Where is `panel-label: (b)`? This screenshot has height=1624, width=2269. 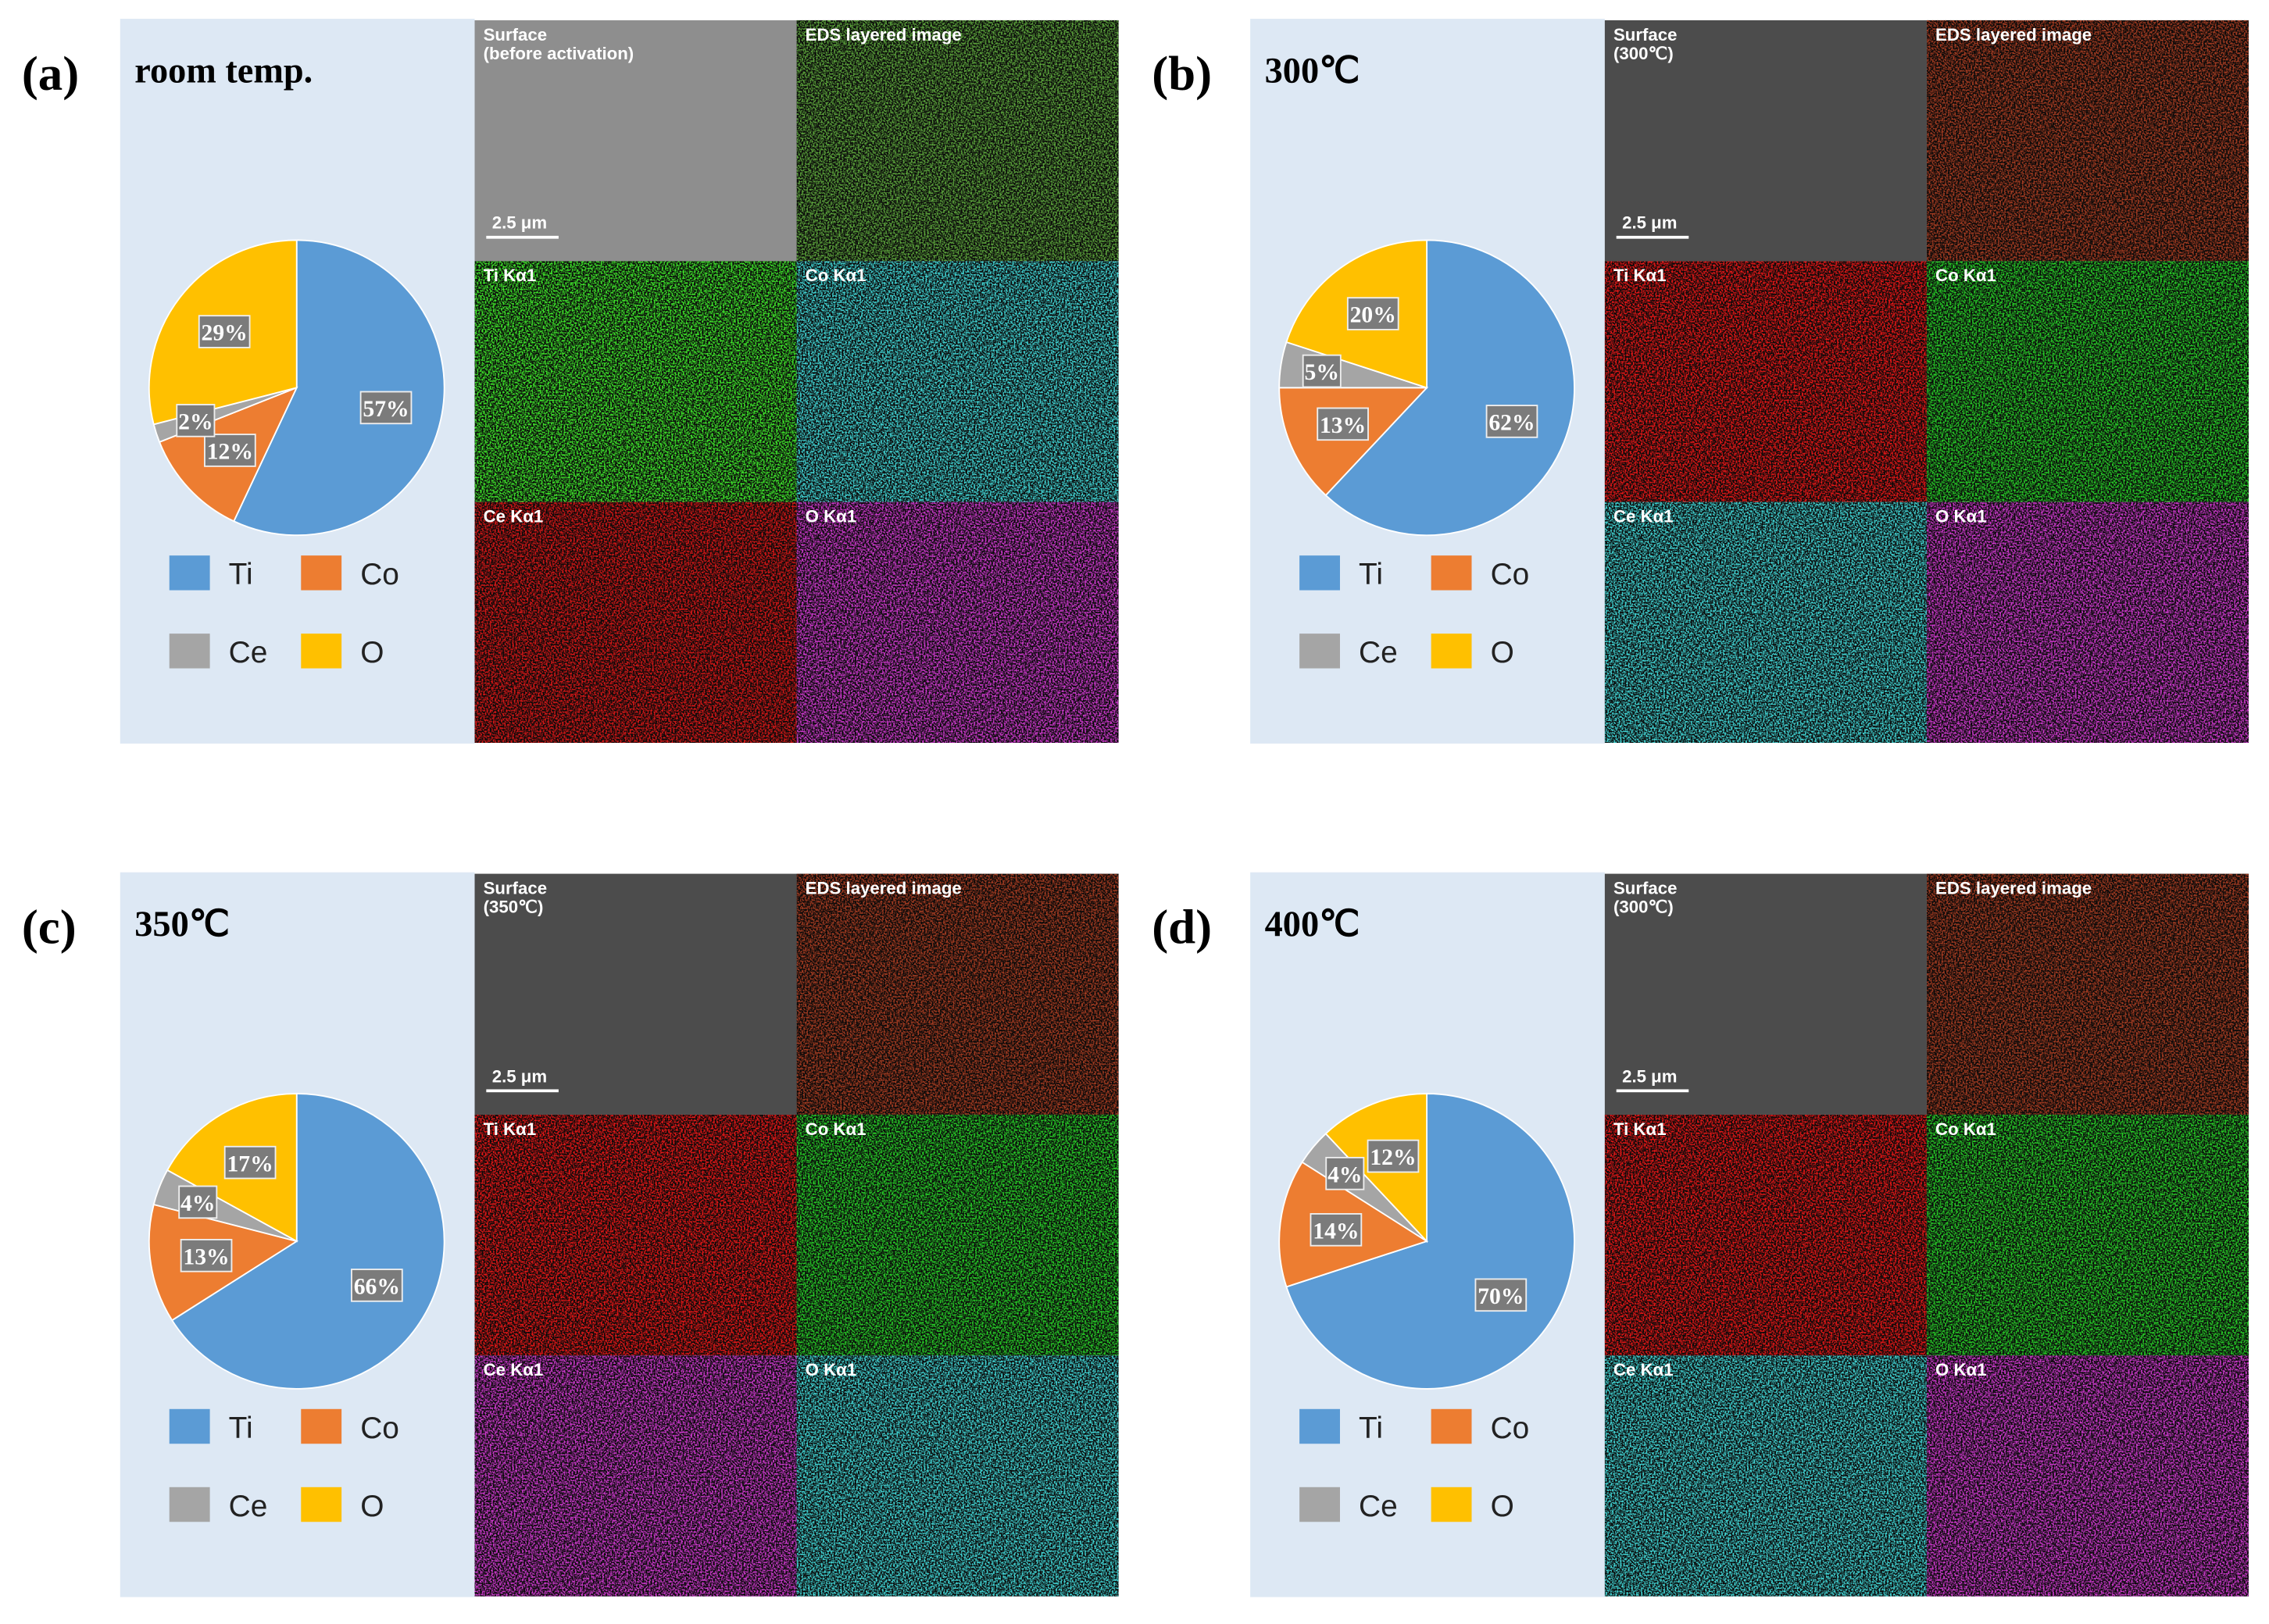
panel-label: (b) is located at coordinates (1182, 73).